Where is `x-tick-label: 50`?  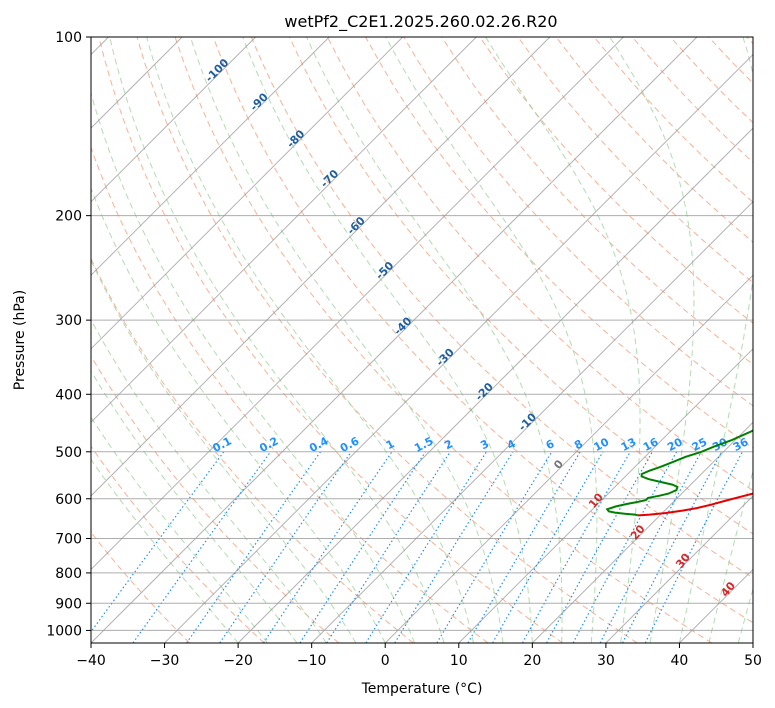 x-tick-label: 50 is located at coordinates (753, 661).